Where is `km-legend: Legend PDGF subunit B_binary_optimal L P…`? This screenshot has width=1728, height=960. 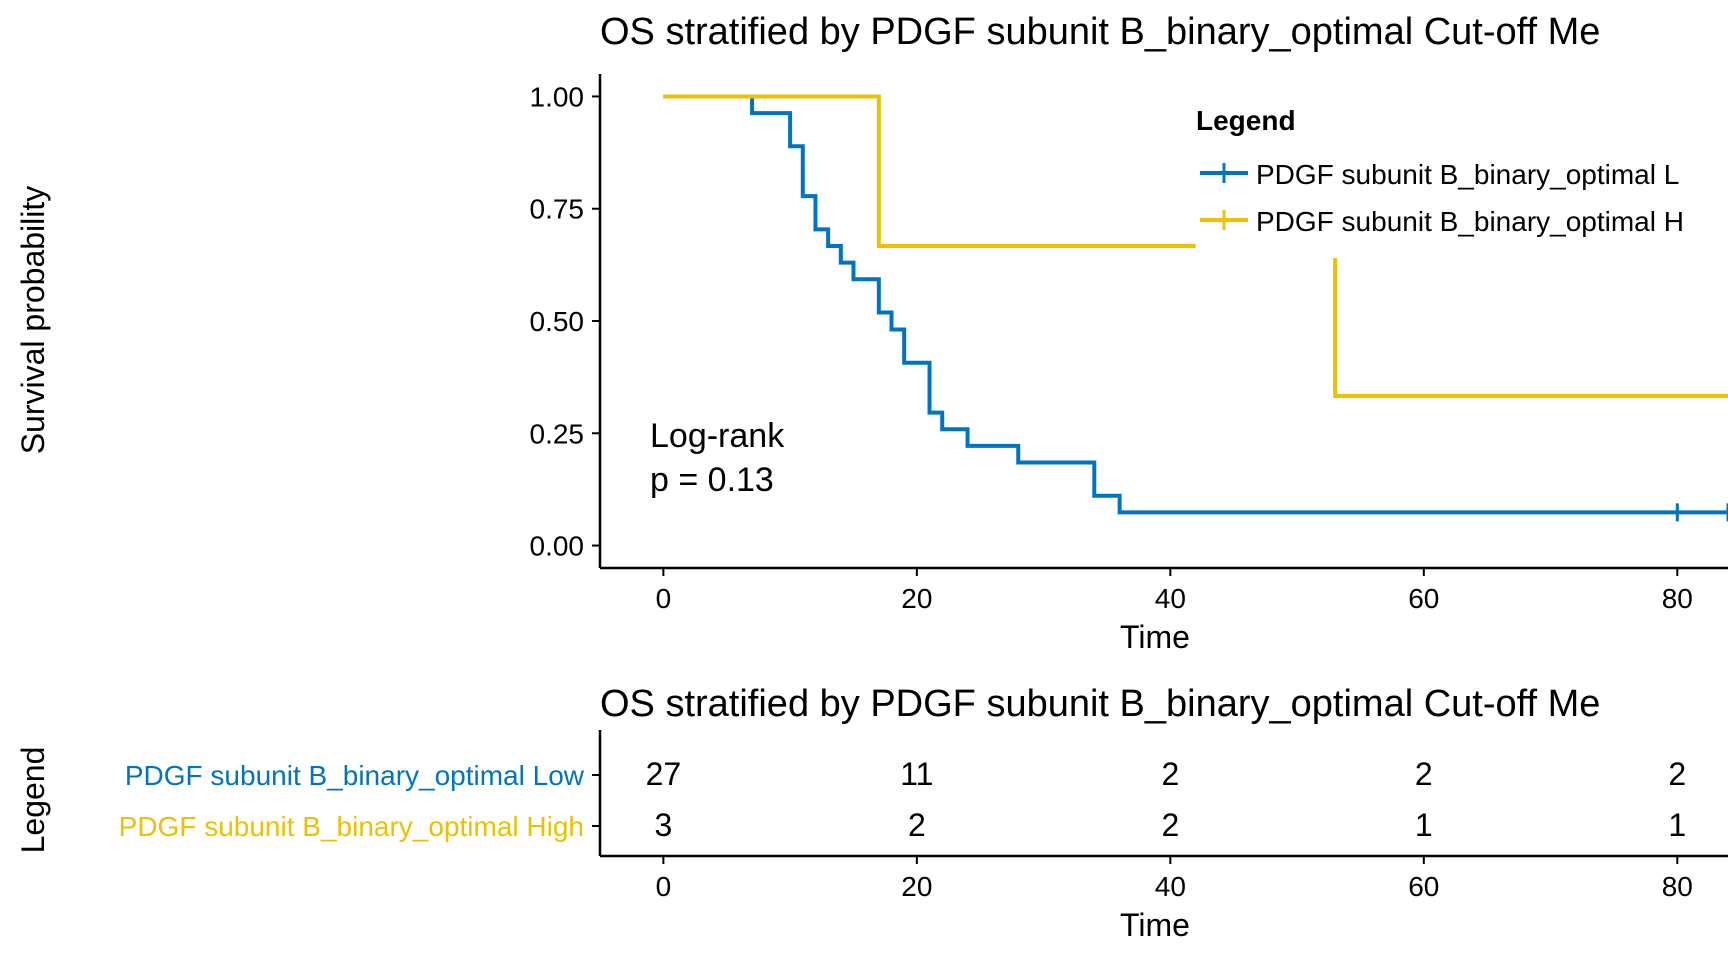
km-legend: Legend PDGF subunit B_binary_optimal L P… is located at coordinates (1440, 171).